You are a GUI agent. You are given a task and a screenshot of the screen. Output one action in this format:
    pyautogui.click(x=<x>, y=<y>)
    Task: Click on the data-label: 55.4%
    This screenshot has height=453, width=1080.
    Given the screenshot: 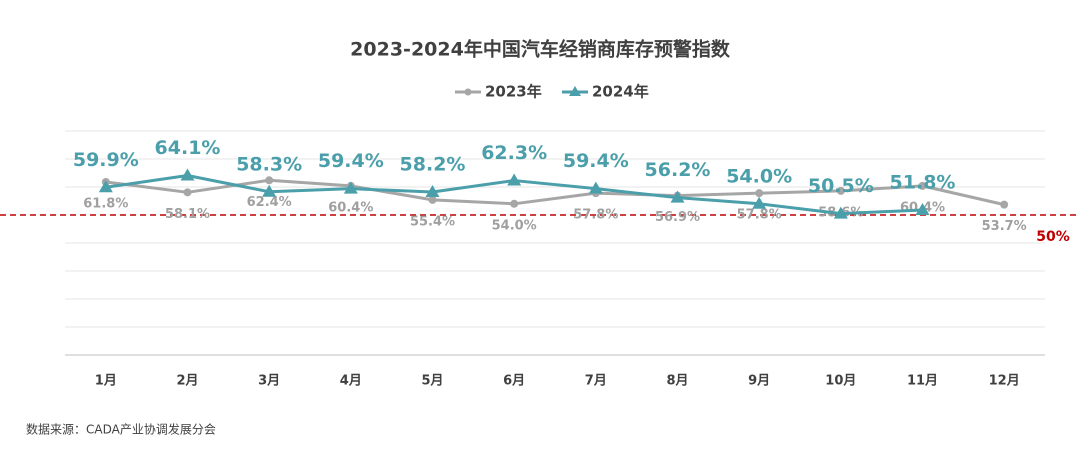 What is the action you would take?
    pyautogui.click(x=432, y=221)
    